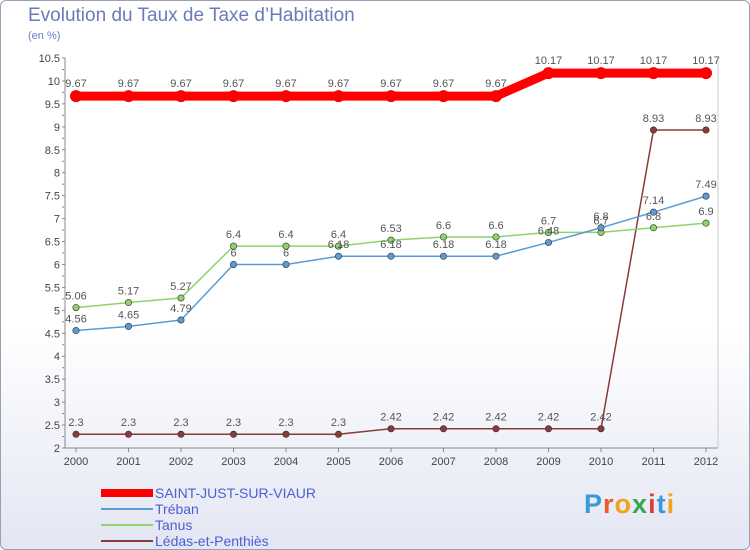  Describe the element at coordinates (705, 119) in the screenshot. I see `data-label-3-12: 8.93` at that location.